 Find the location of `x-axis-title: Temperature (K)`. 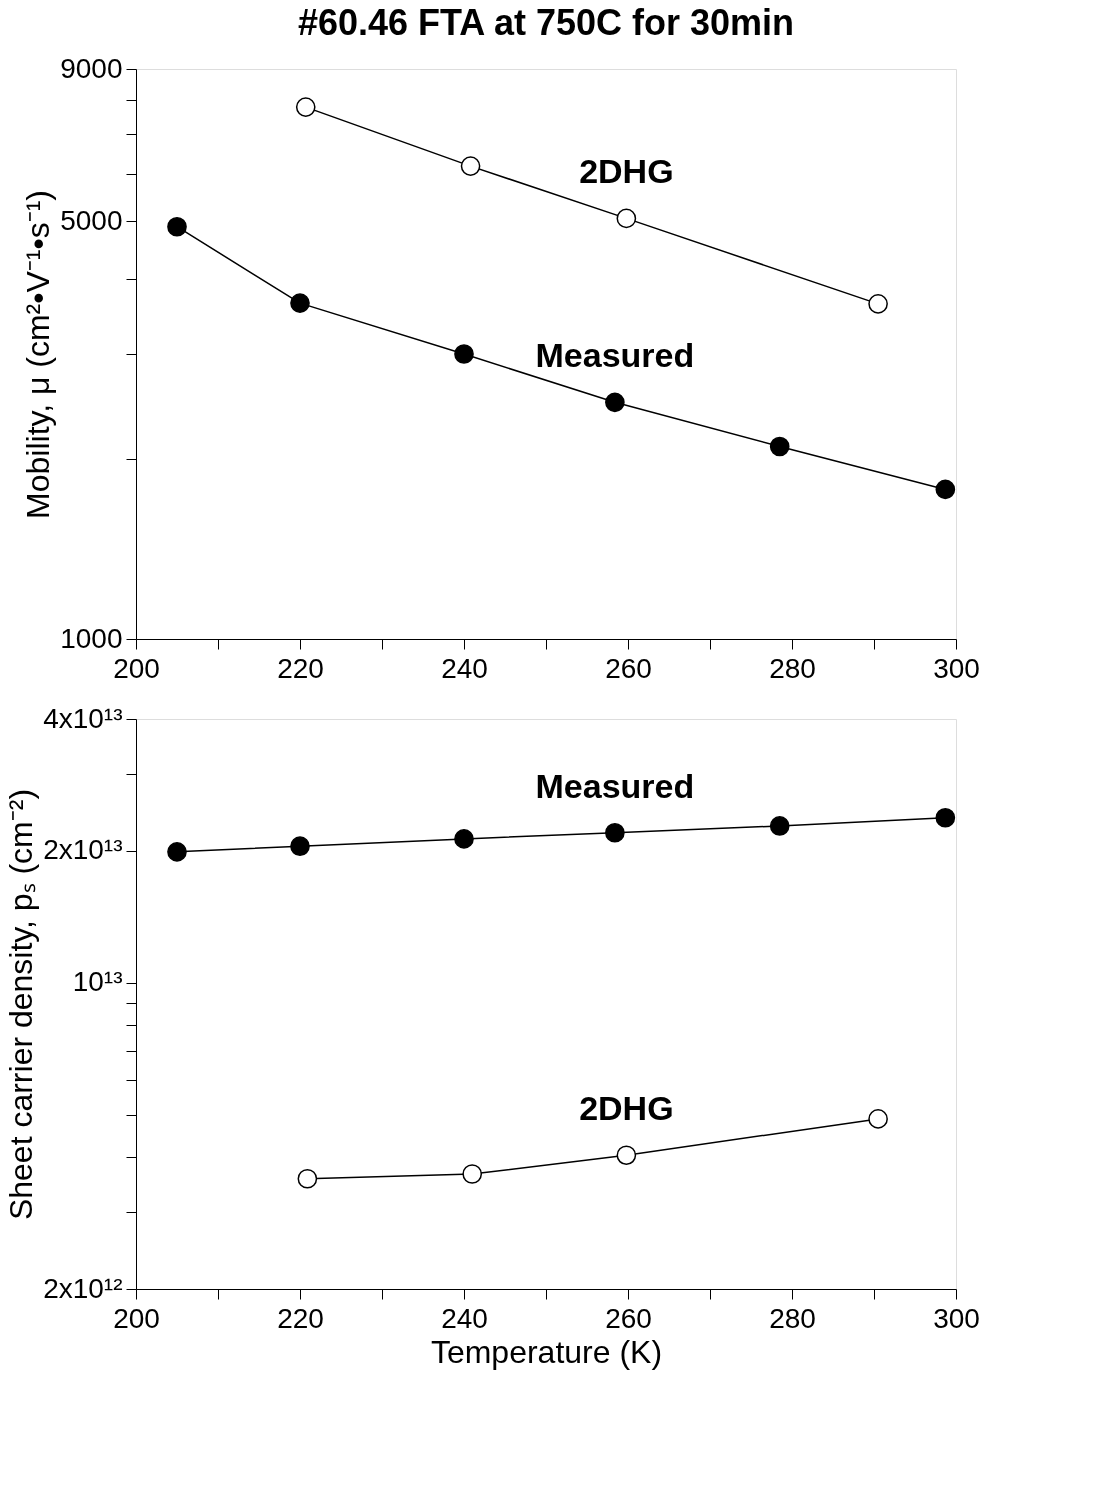

x-axis-title: Temperature (K) is located at coordinates (546, 1351).